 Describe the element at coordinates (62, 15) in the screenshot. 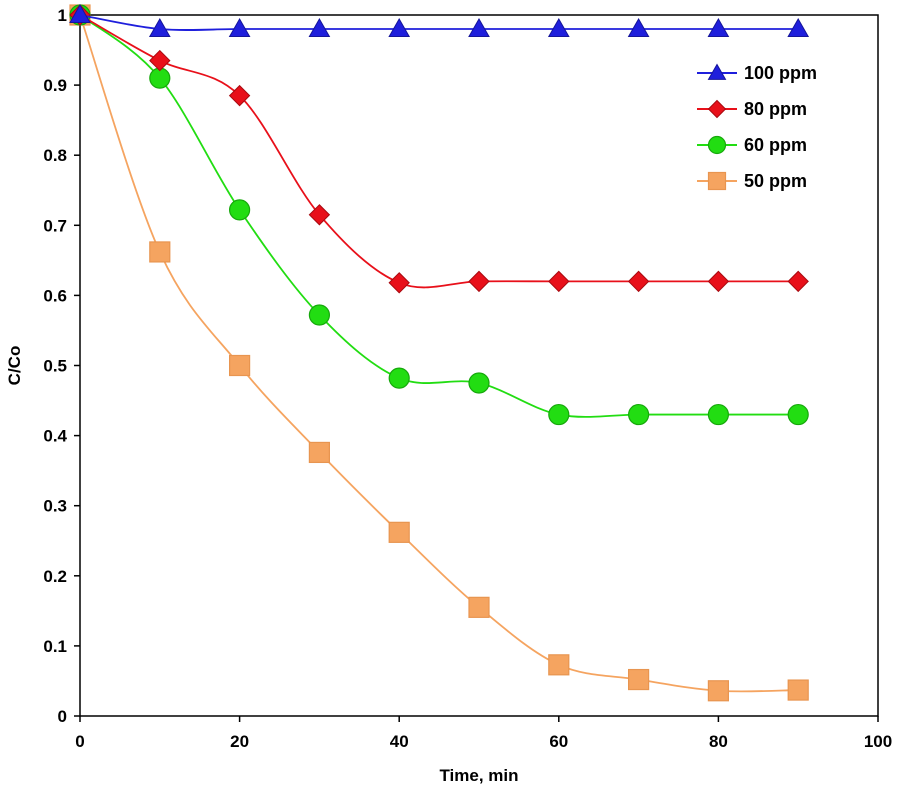

I see `y-tick-label: 1` at that location.